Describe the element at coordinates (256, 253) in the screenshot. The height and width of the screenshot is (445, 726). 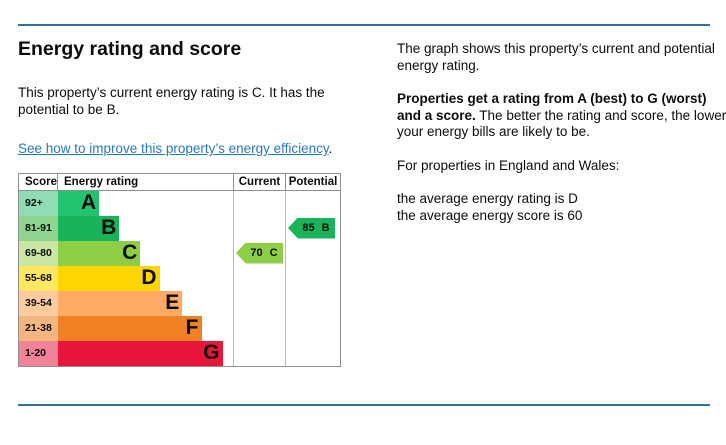
I see `current-score: 70` at that location.